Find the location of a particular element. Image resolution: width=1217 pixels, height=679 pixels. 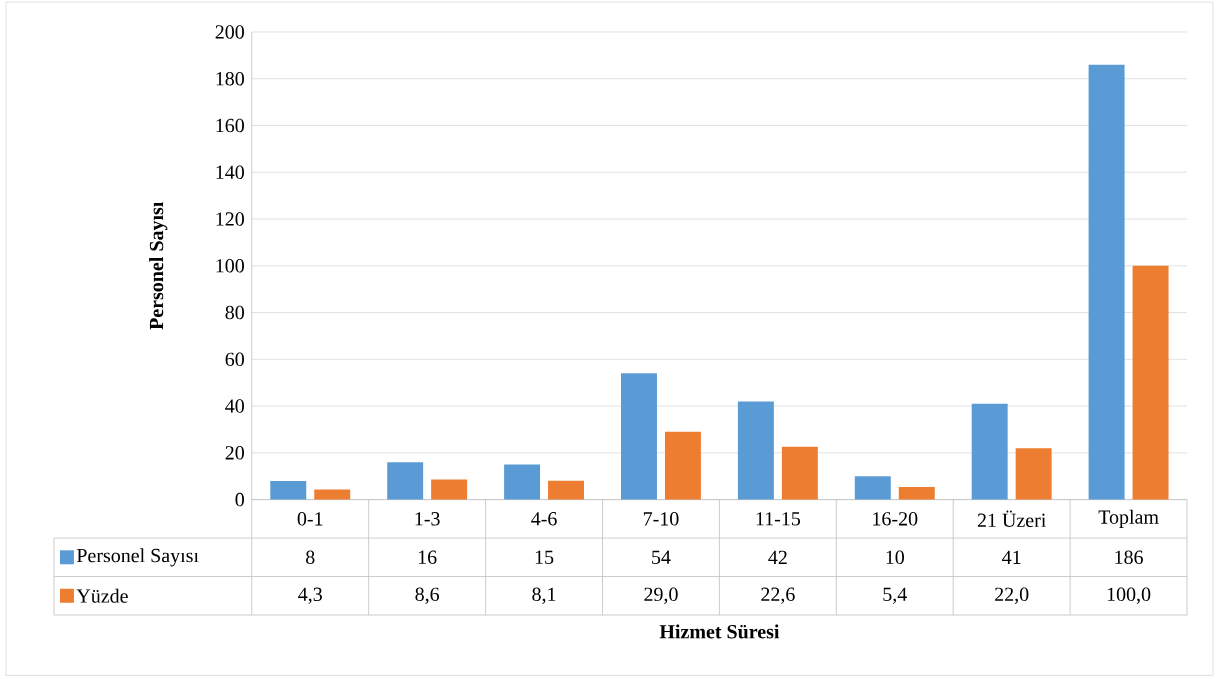

x-tick-label: 1-3 is located at coordinates (427, 518).